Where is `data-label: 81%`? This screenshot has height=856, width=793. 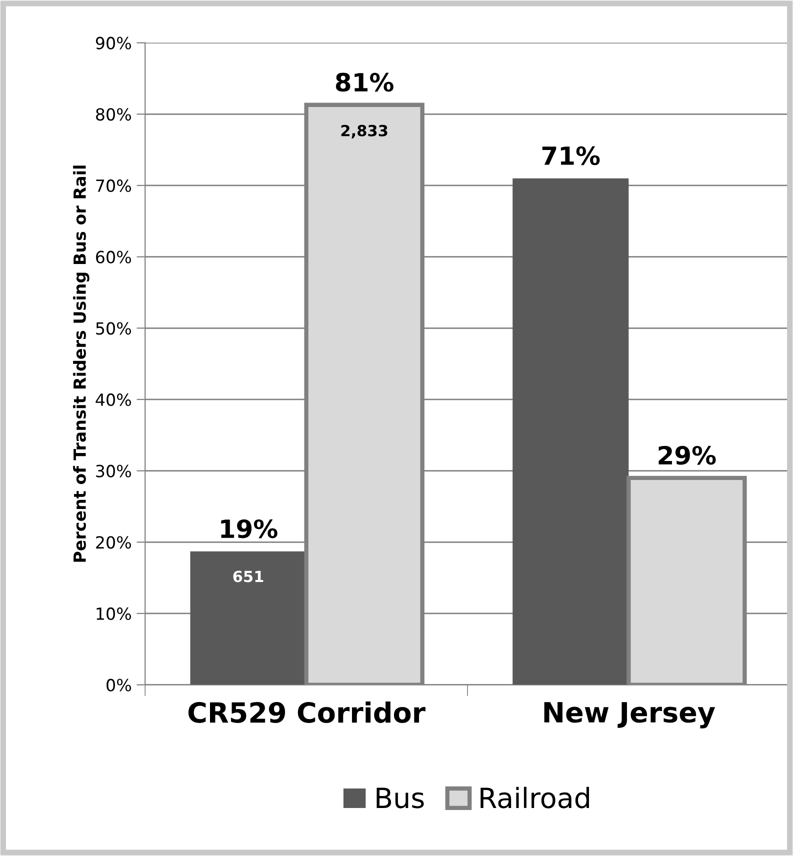 data-label: 81% is located at coordinates (365, 82).